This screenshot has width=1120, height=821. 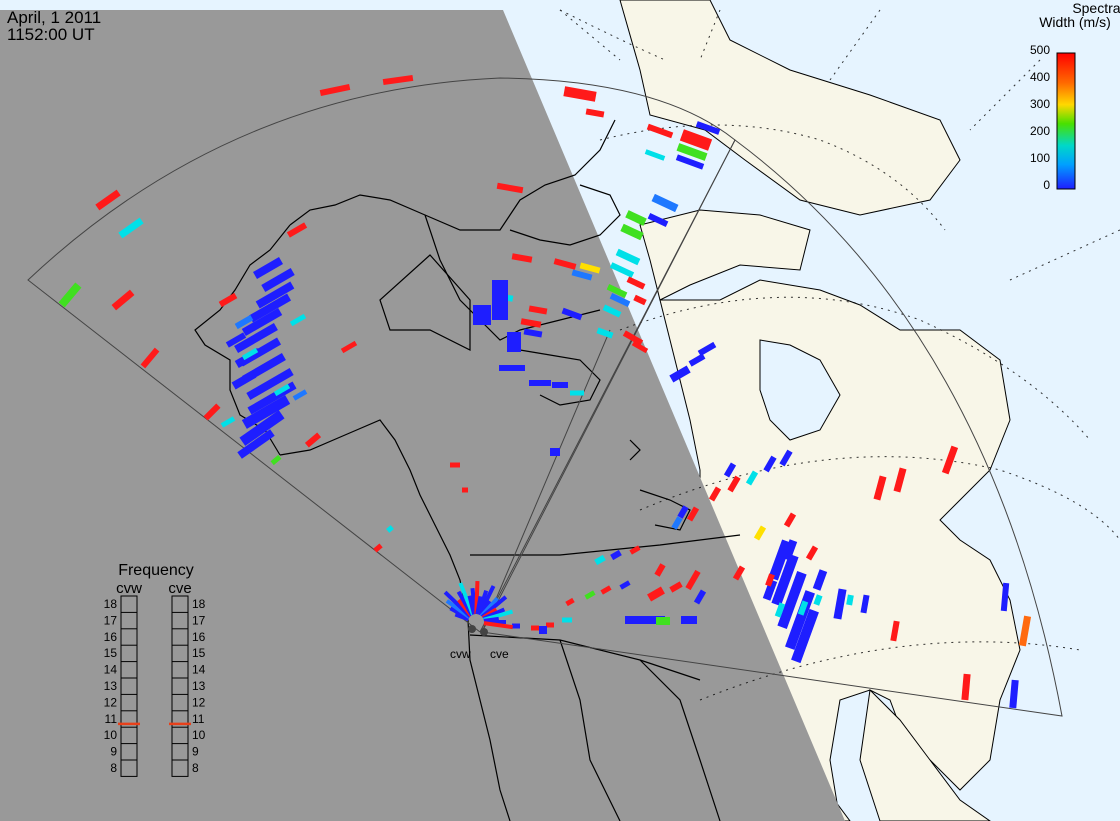 I want to click on date-label: April, 1 2011, so click(x=54, y=17).